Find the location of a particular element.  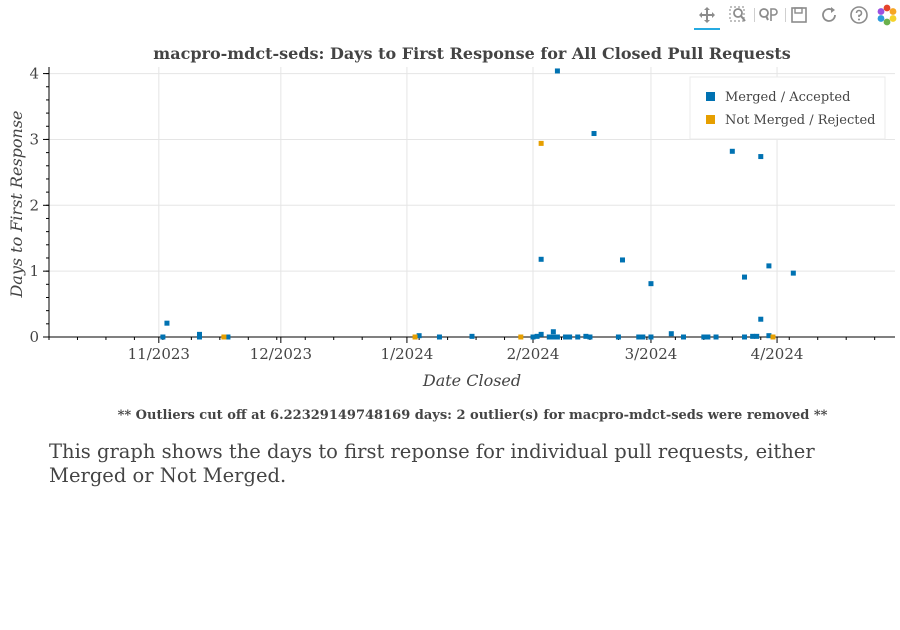

x-tick-label: 4/2024 is located at coordinates (777, 354).